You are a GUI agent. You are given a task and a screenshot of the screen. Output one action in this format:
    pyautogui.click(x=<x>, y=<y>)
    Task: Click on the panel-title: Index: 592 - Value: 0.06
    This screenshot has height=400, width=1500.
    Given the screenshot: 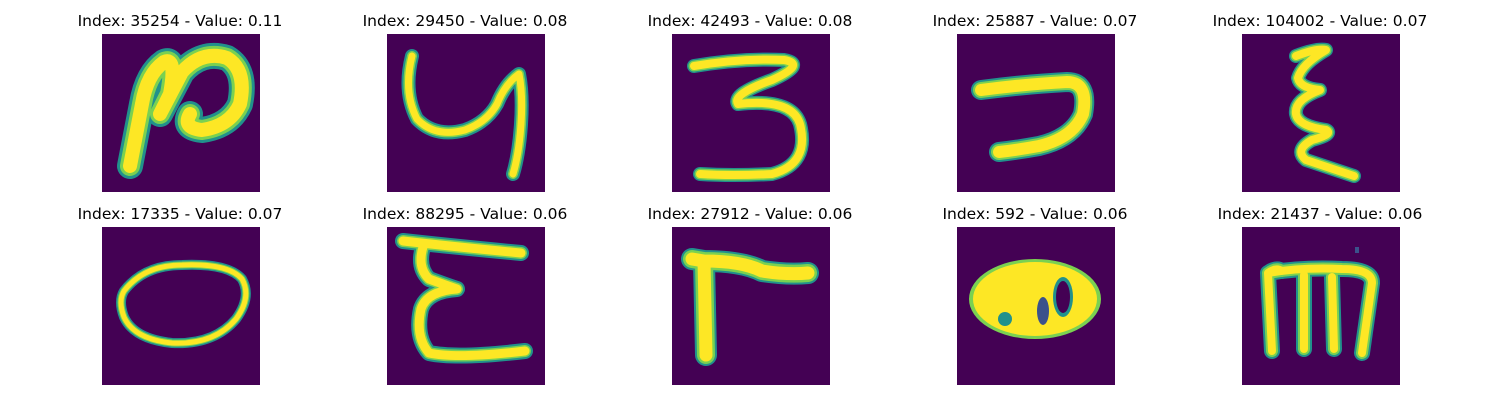 What is the action you would take?
    pyautogui.click(x=1035, y=214)
    